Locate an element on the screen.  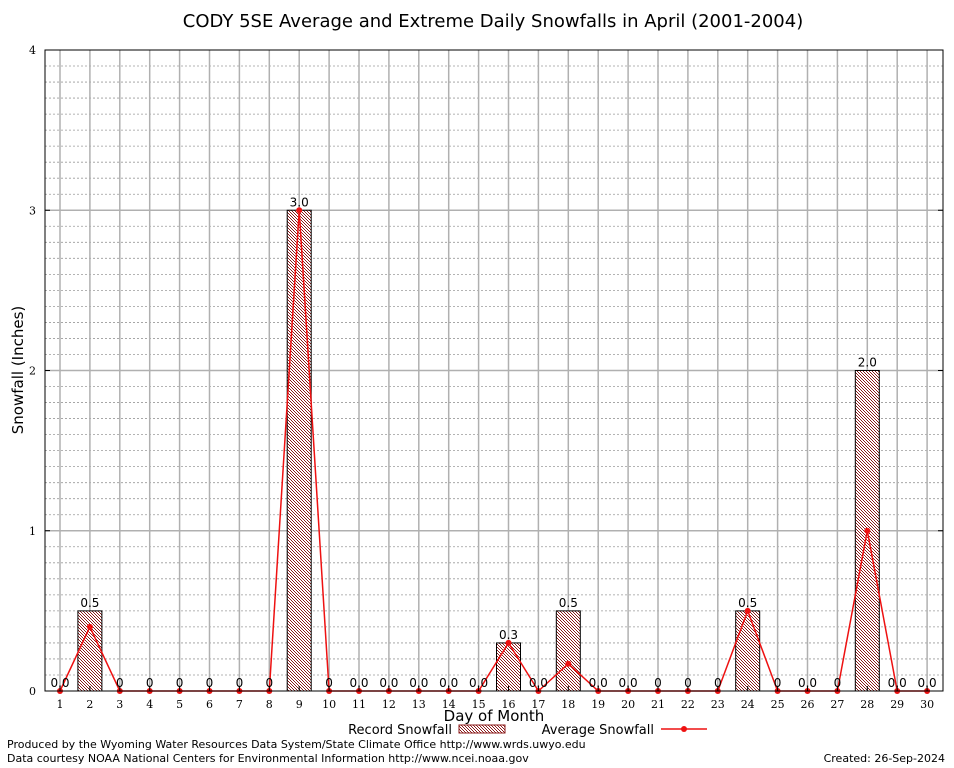
x-tick-label: 17 is located at coordinates (538, 704).